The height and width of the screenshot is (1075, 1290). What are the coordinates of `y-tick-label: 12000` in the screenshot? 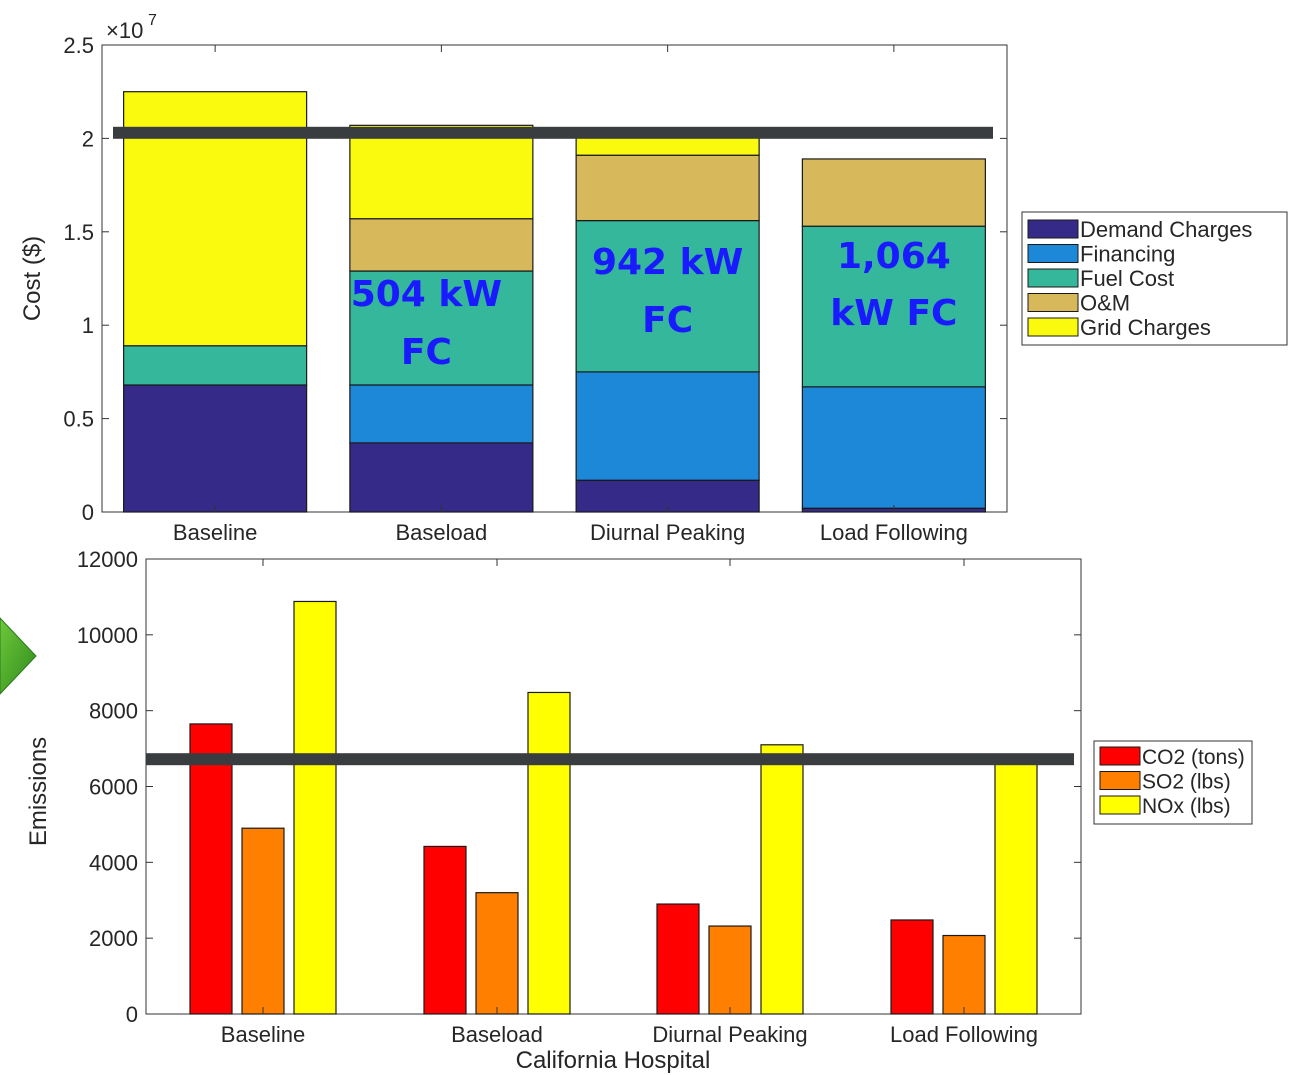 It's located at (107, 559).